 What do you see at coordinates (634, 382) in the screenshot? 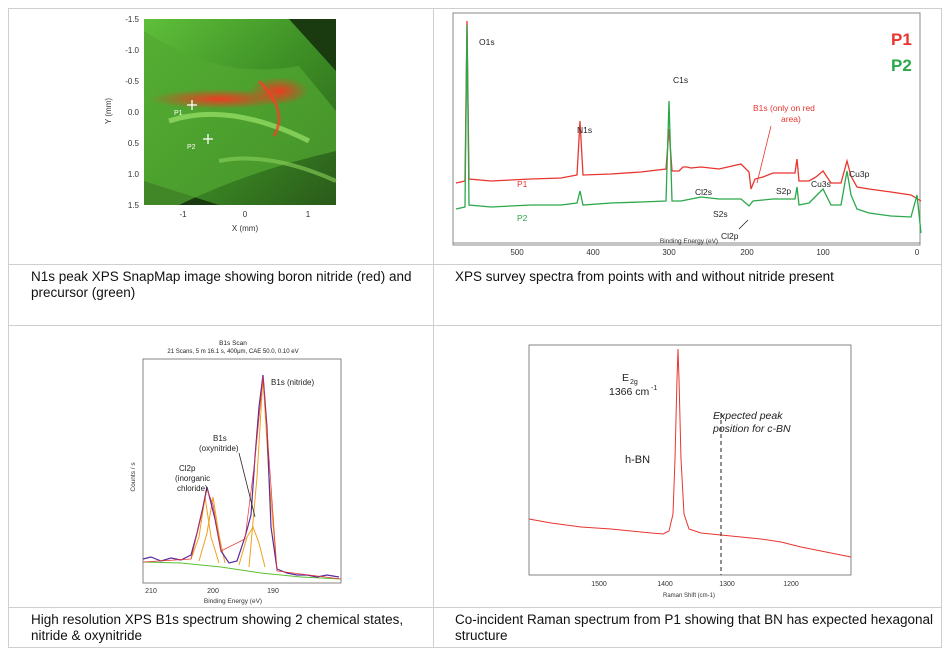
I see `peak-label-sub: 2g` at bounding box center [634, 382].